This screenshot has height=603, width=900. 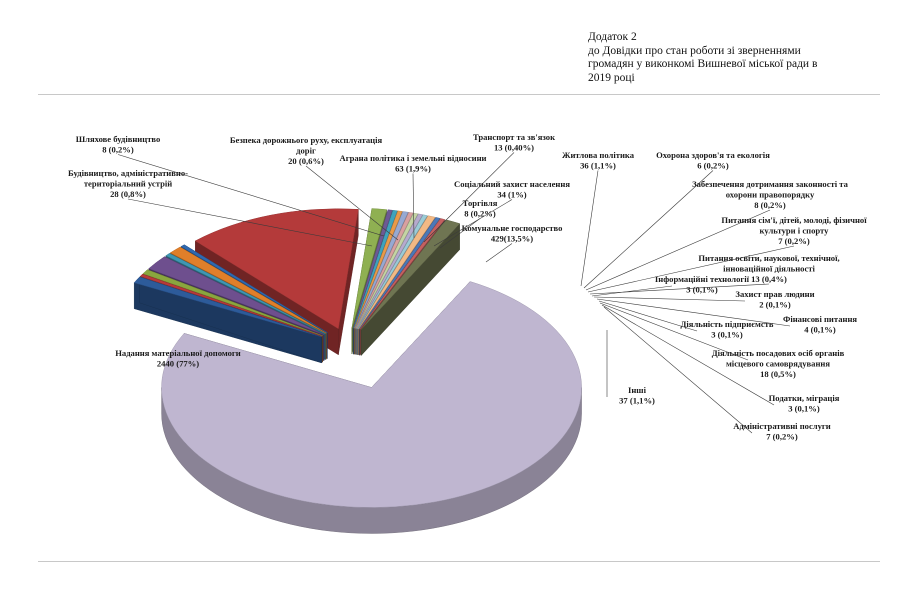 What do you see at coordinates (514, 137) in the screenshot?
I see `category-label: Транспорт та зв'язок` at bounding box center [514, 137].